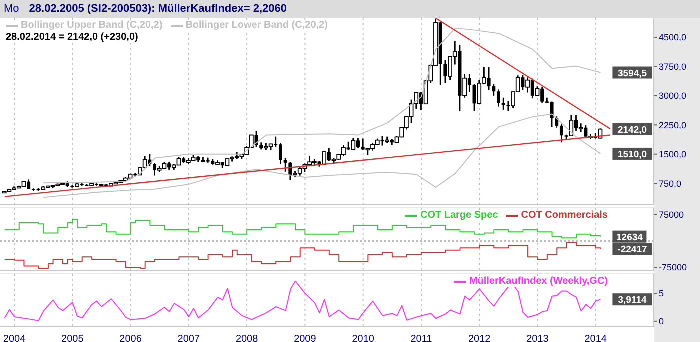  I want to click on x-tick-label: 2013, so click(538, 338).